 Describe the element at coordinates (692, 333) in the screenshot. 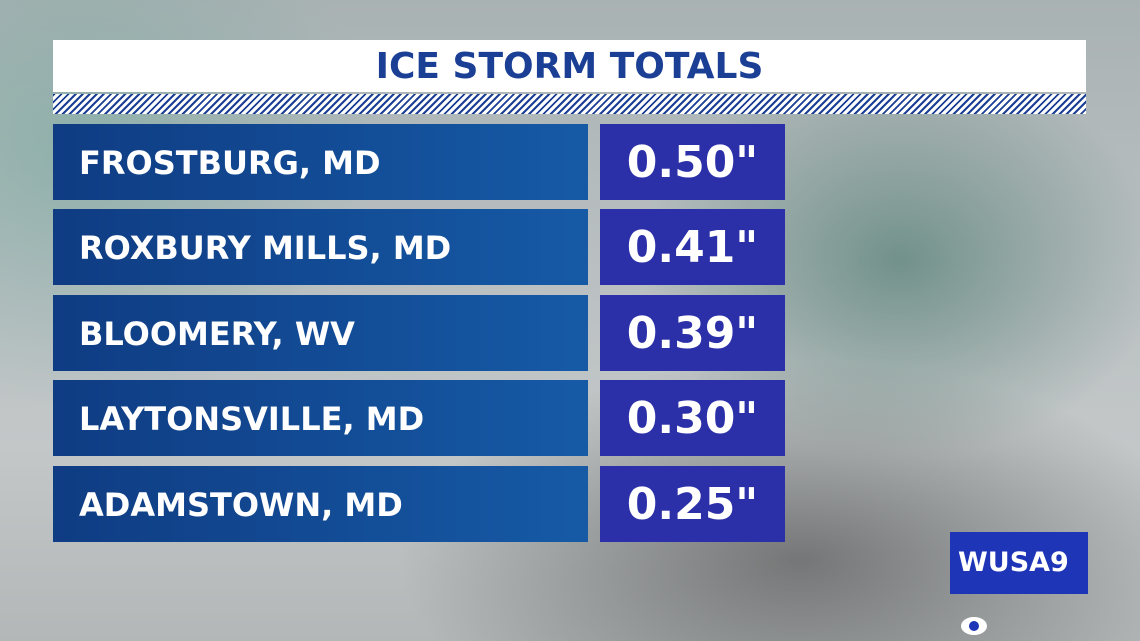

I see `value-cell: 0.39"` at that location.